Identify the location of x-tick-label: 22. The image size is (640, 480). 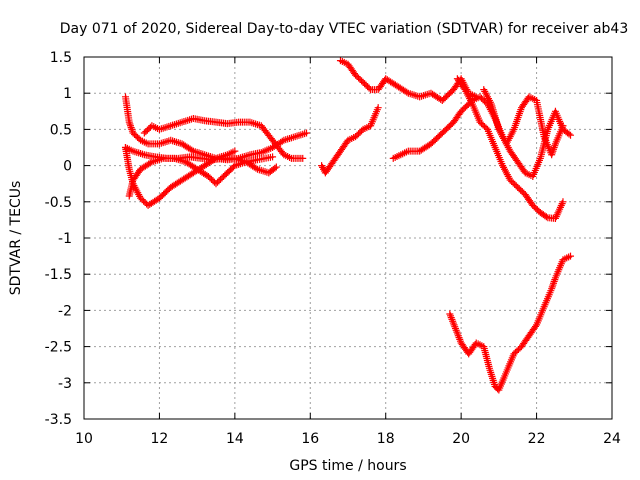
(537, 439).